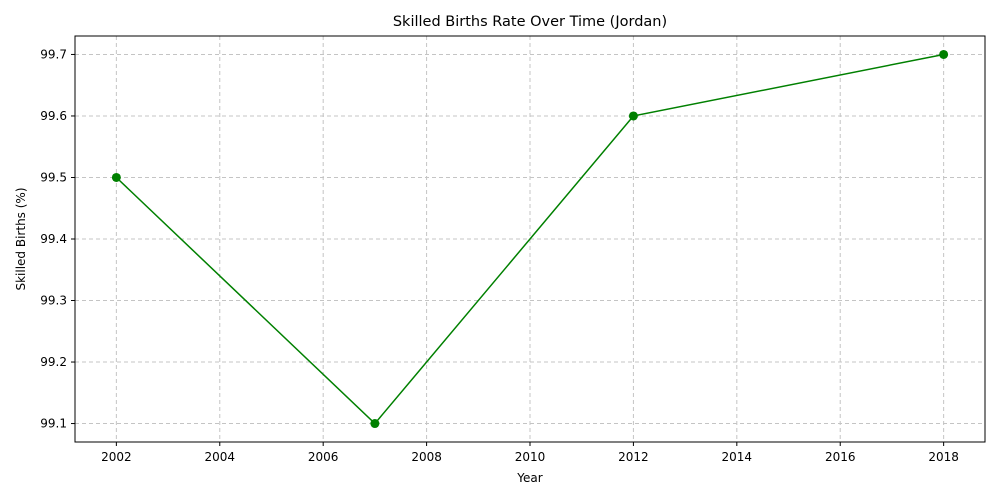  I want to click on x-tick-label: 2012, so click(633, 457).